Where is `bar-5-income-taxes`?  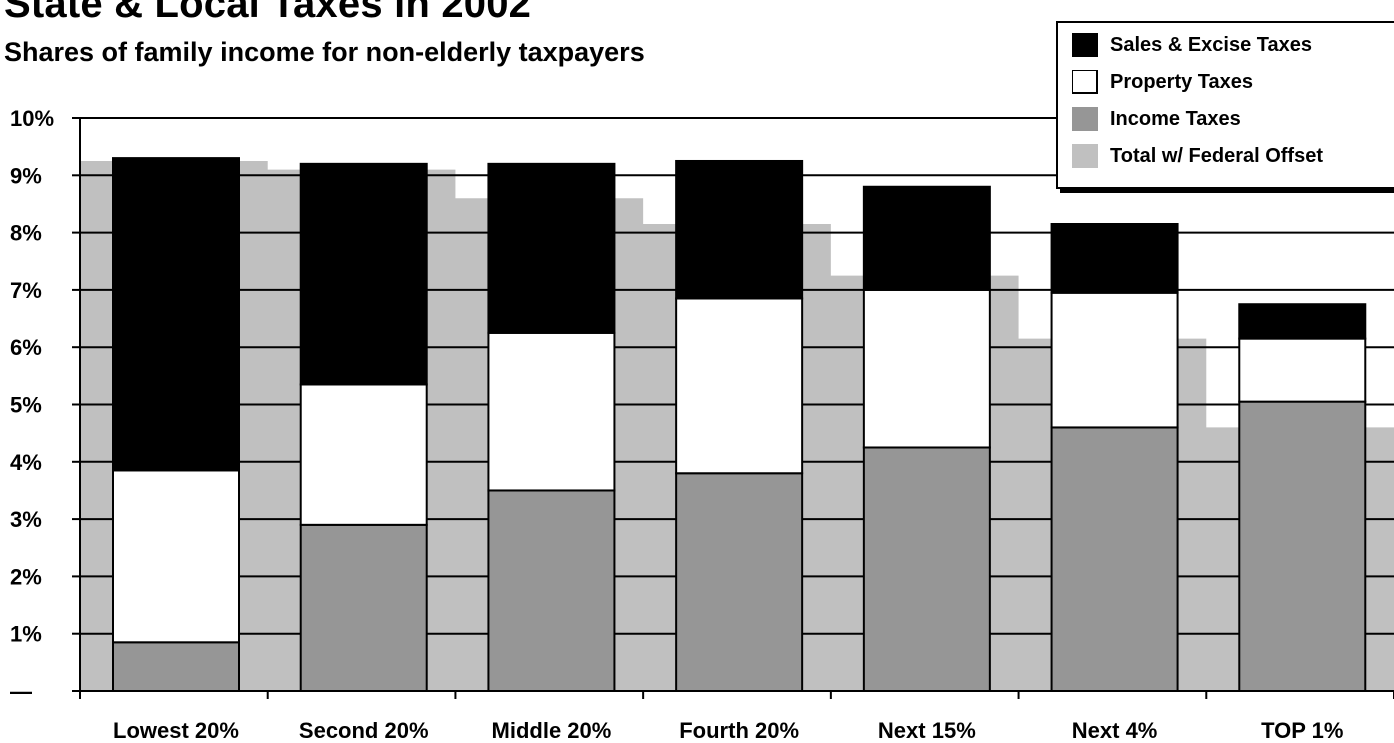 bar-5-income-taxes is located at coordinates (926, 569).